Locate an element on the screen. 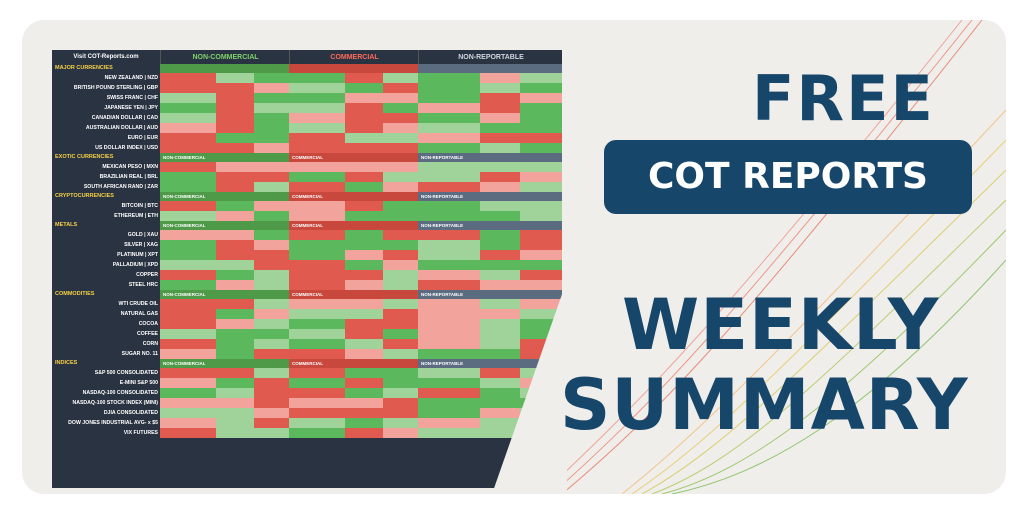 The width and height of the screenshot is (1024, 512). section-title: EXOTIC CURRENCIES is located at coordinates (84, 157).